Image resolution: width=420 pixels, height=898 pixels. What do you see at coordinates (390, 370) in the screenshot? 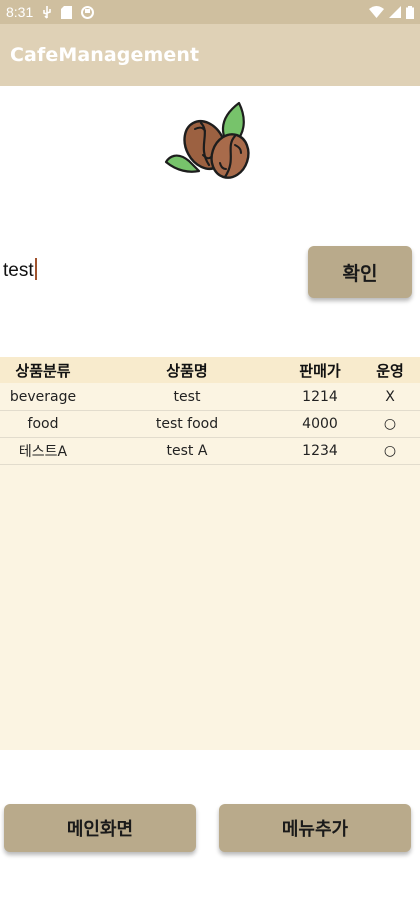
I see `header-status: 운영` at bounding box center [390, 370].